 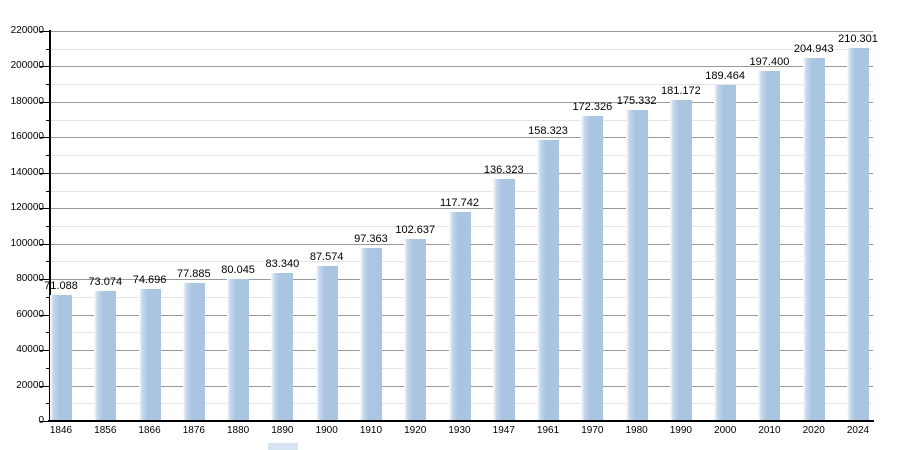 What do you see at coordinates (459, 430) in the screenshot?
I see `x-tick-label: 1930` at bounding box center [459, 430].